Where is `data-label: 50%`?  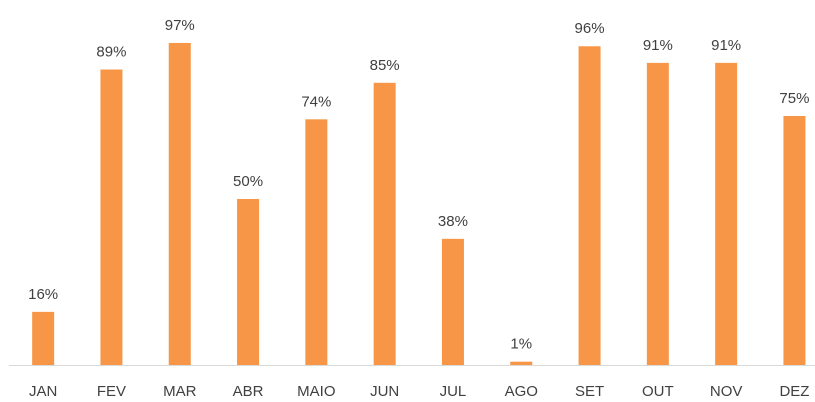
data-label: 50% is located at coordinates (248, 181).